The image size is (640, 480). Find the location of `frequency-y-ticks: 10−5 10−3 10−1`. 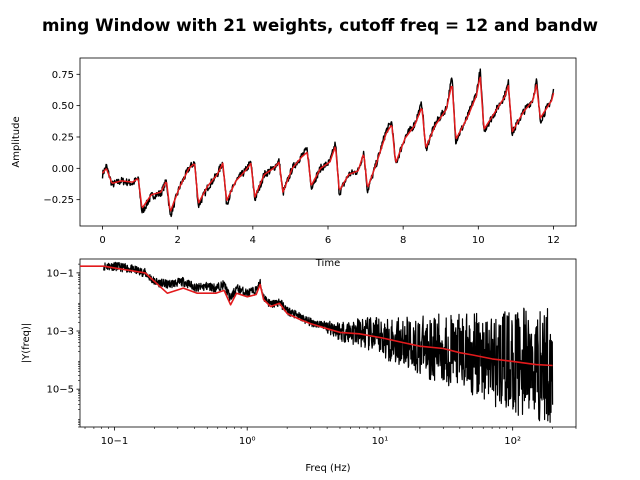

frequency-y-ticks: 10−5 10−3 10−1 is located at coordinates (63, 345).